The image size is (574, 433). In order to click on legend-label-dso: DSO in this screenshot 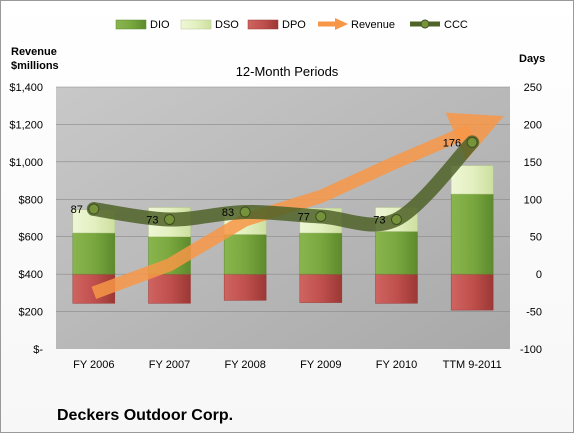, I will do `click(227, 25)`.